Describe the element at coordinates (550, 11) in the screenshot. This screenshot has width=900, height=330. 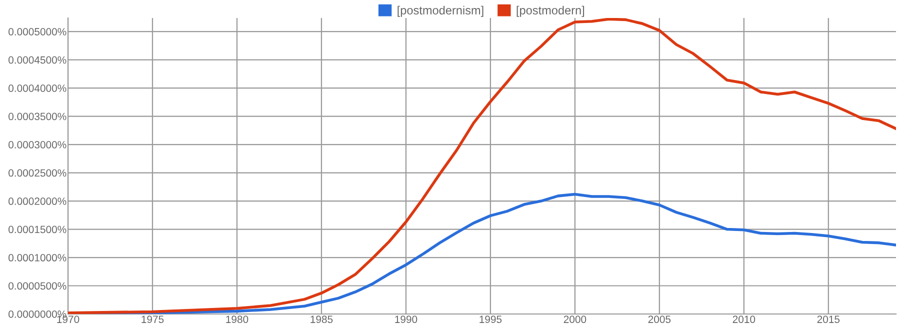
I see `legend-label: [postmodern]` at that location.